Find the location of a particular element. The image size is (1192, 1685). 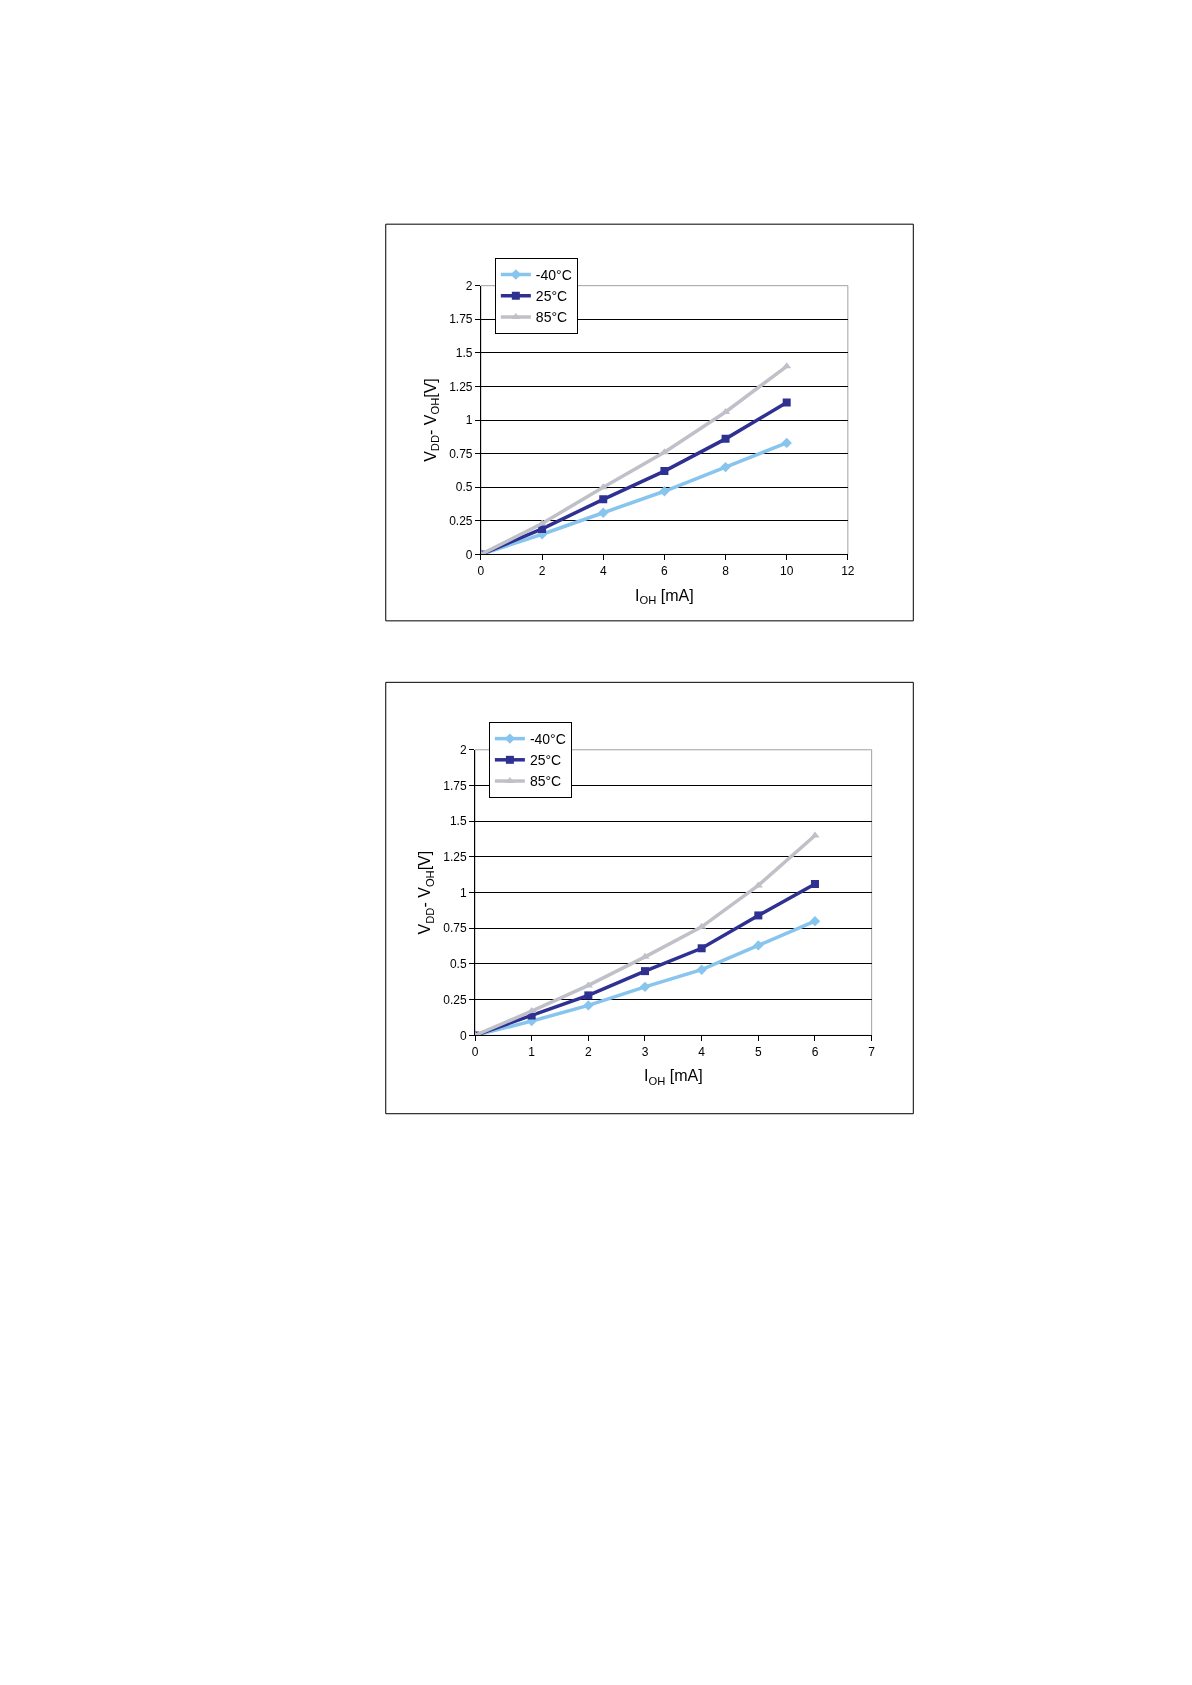

x-tick-label: 5 is located at coordinates (758, 1051).